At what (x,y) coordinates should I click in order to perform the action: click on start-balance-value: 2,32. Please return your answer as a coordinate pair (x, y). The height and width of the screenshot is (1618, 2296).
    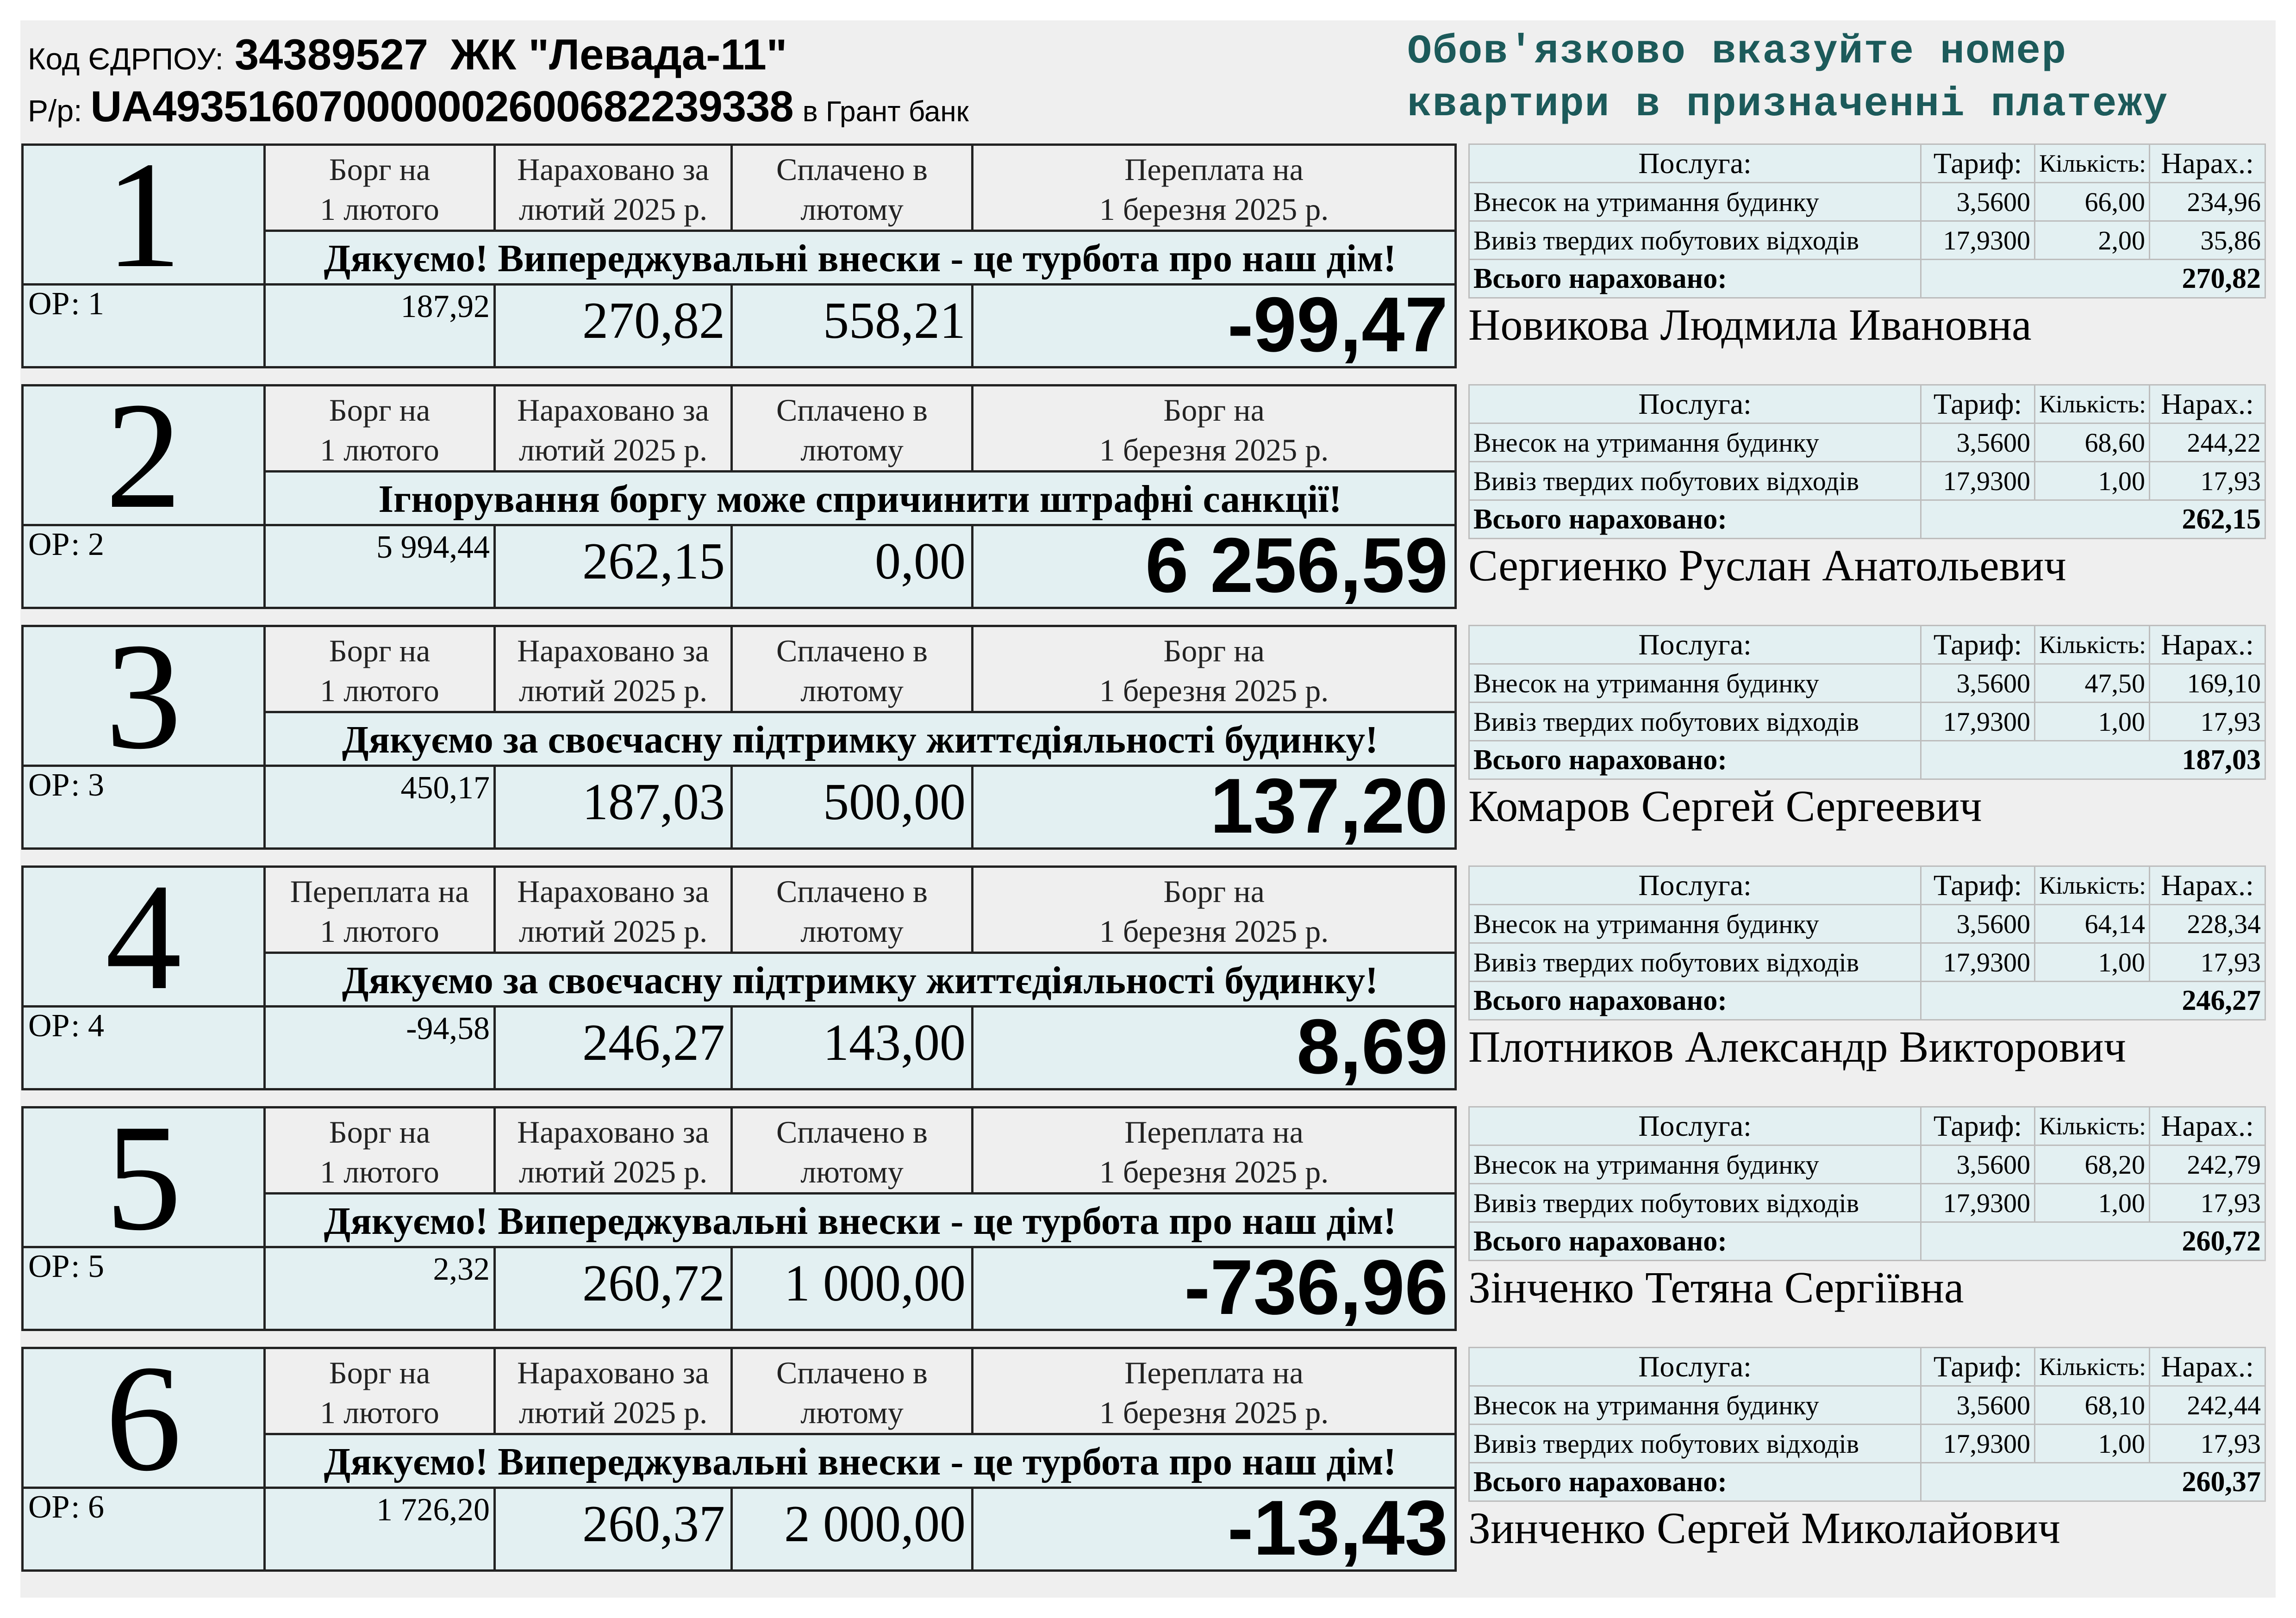
    Looking at the image, I should click on (379, 1288).